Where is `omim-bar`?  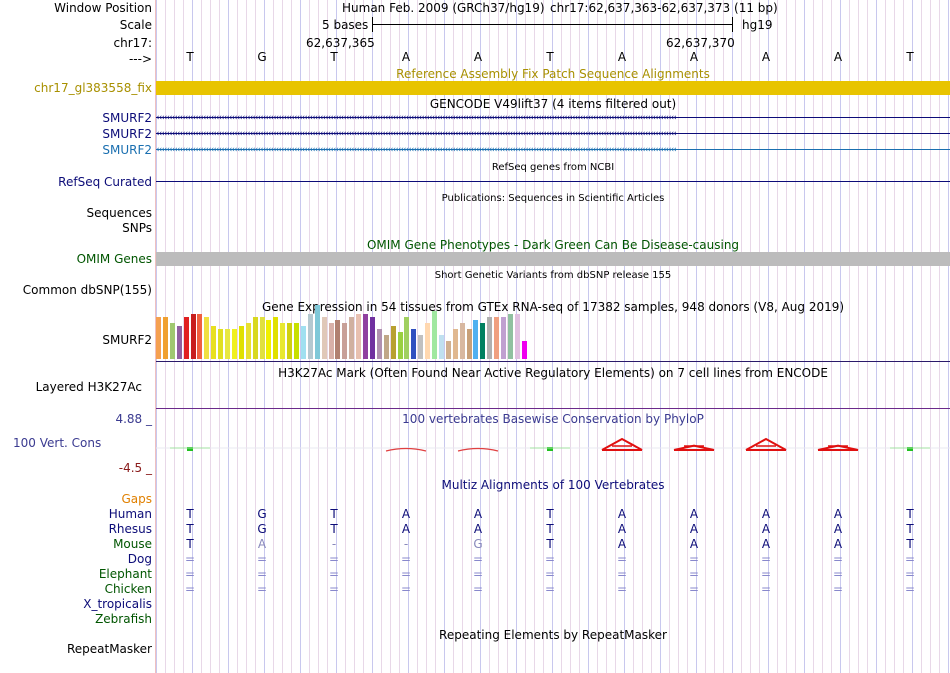
omim-bar is located at coordinates (553, 259).